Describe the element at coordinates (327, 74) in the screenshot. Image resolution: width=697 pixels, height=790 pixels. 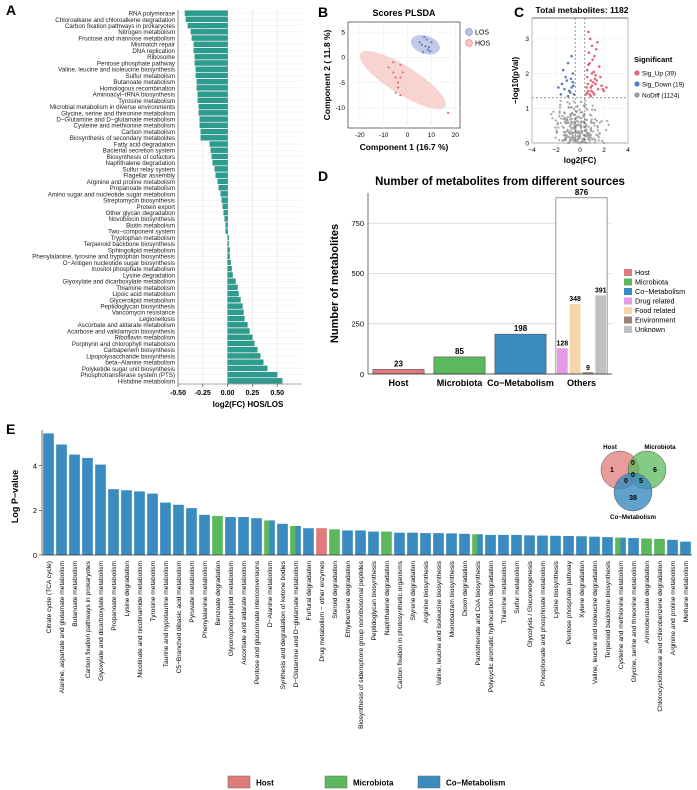
I see `axis-title-b: Component 2 ( 11.8 %)` at that location.